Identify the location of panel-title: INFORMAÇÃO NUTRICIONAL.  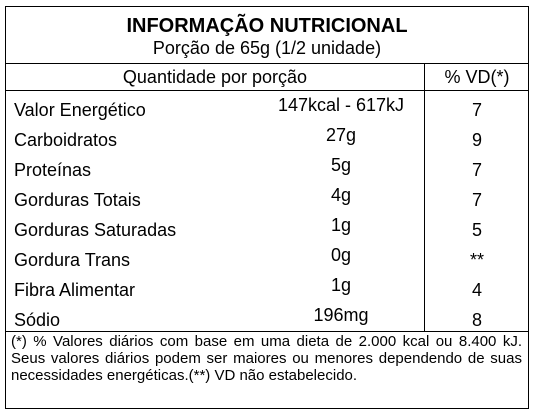
(267, 26).